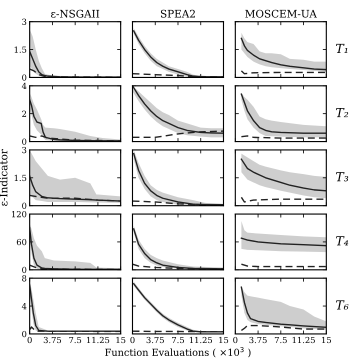 The height and width of the screenshot is (361, 349). Describe the element at coordinates (342, 113) in the screenshot. I see `text: T₂` at that location.